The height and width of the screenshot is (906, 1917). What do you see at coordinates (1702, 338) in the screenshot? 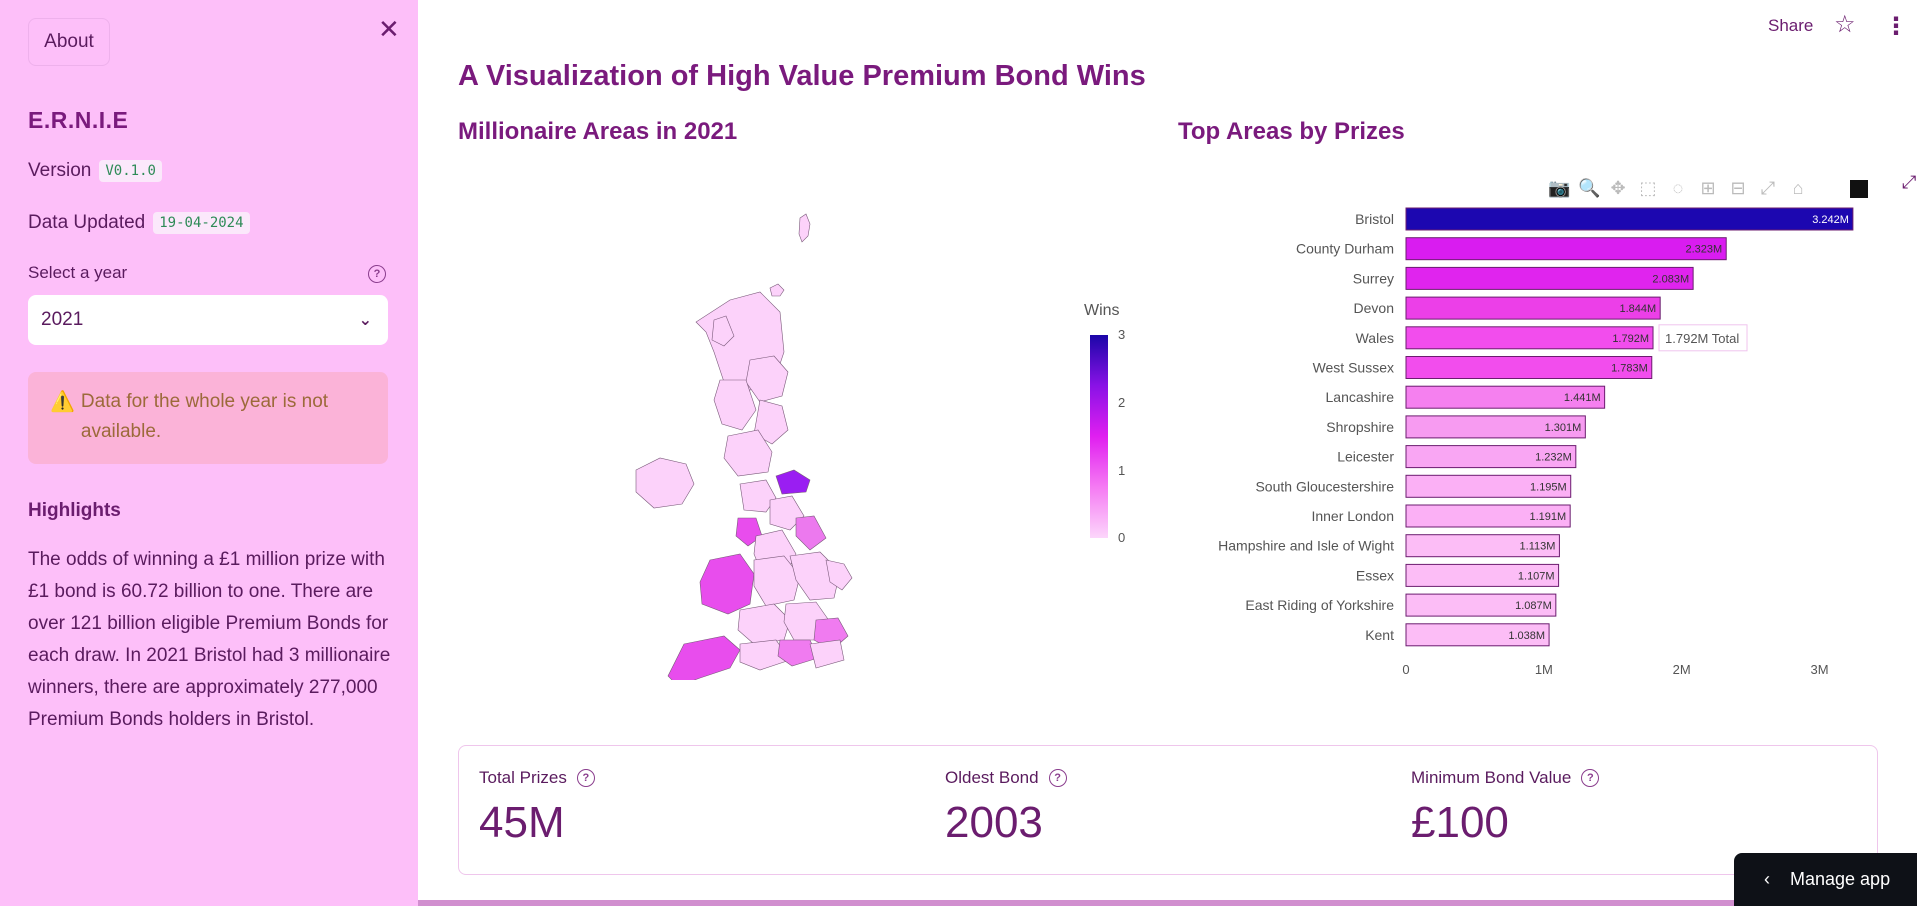
I see `hover-tooltip-text: 1.792M Total` at bounding box center [1702, 338].